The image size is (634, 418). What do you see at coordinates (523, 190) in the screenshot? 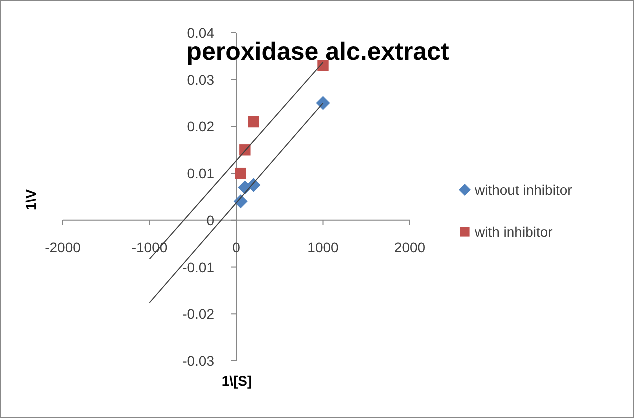
I see `legend-label: without inhibitor` at bounding box center [523, 190].